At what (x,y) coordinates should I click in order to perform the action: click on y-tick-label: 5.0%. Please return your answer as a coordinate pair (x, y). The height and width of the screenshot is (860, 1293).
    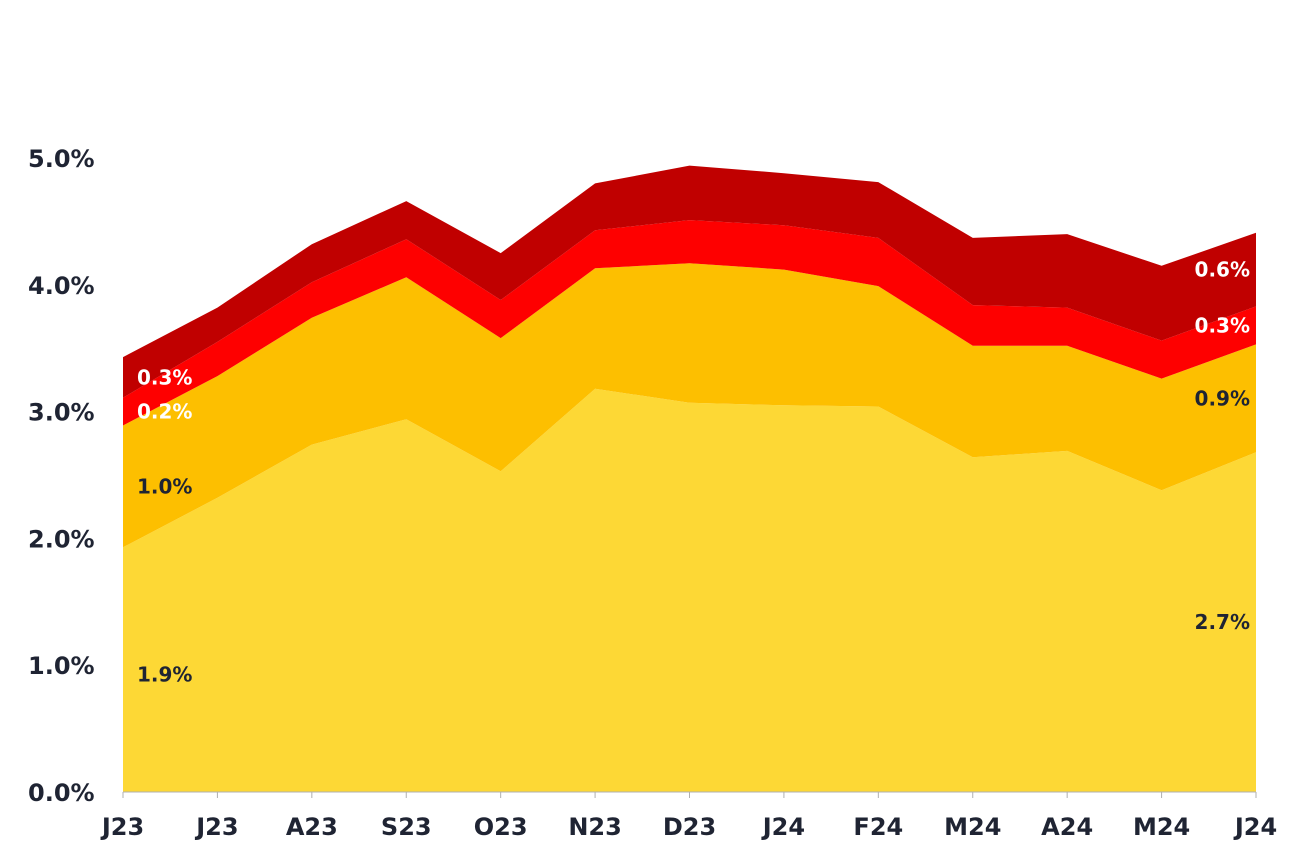
    Looking at the image, I should click on (61, 159).